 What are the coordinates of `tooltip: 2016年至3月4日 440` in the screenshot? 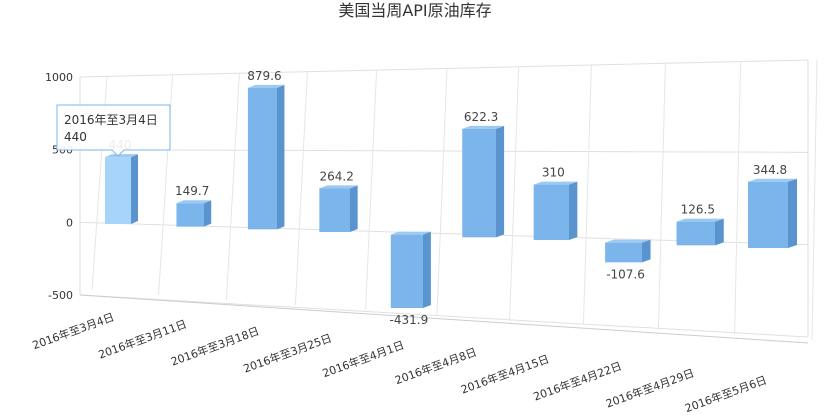 It's located at (113, 130).